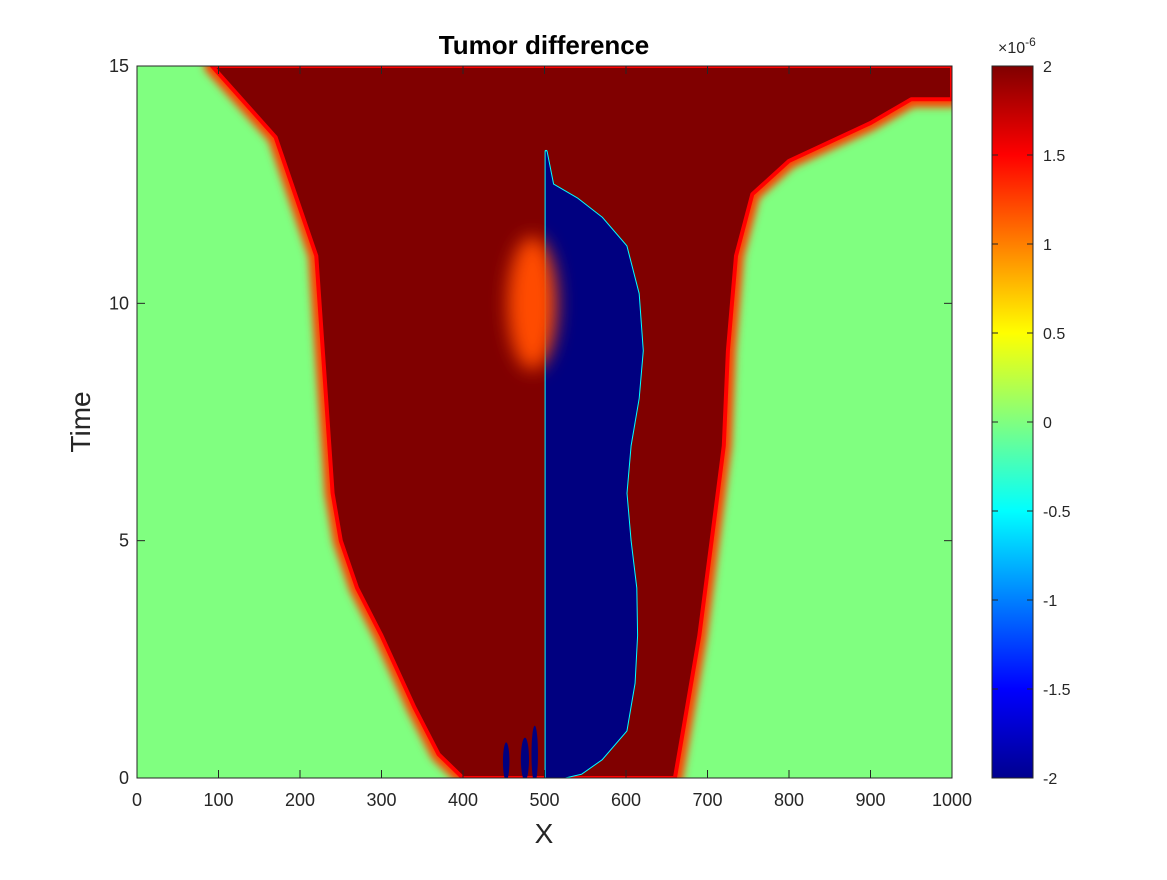  What do you see at coordinates (124, 541) in the screenshot?
I see `y-tick-label: 5` at bounding box center [124, 541].